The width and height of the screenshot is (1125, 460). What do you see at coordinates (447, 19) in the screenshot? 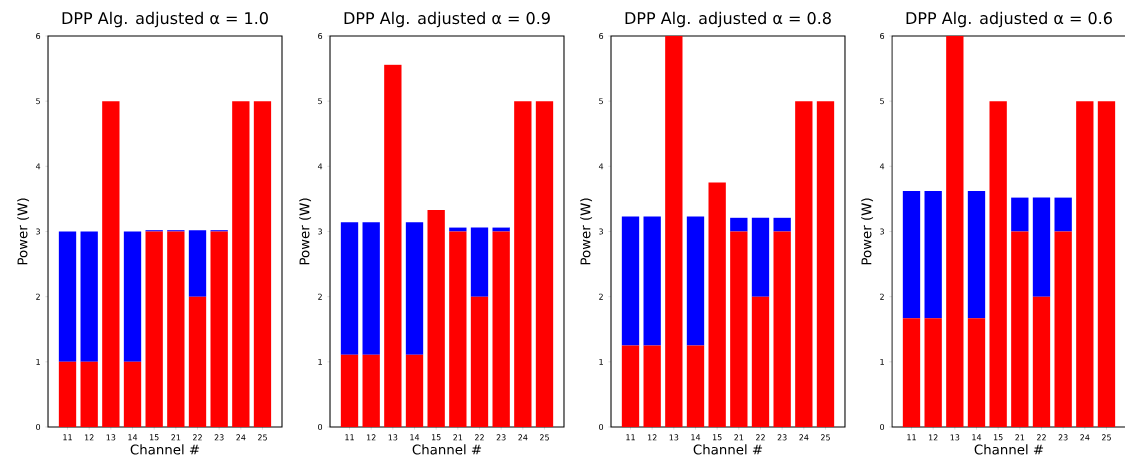
I see `chart-title: DPP Alg. adjusted α = 0.9` at bounding box center [447, 19].